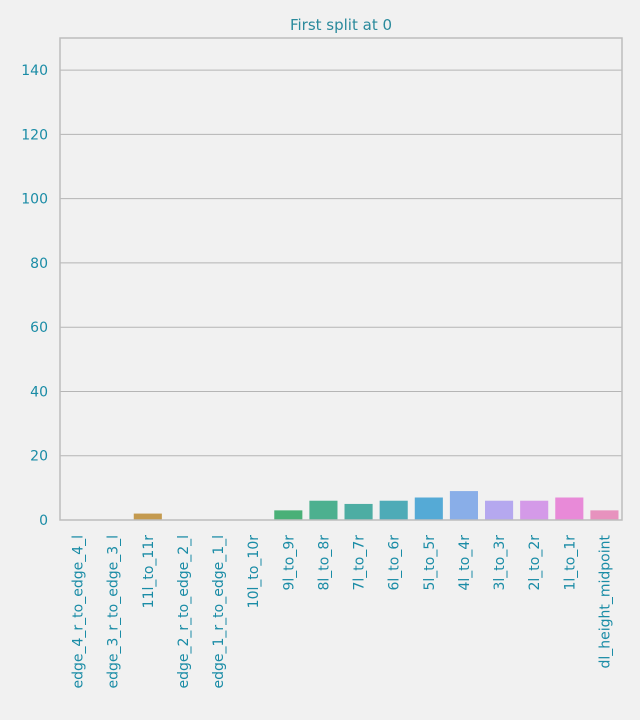 The image size is (640, 720). What do you see at coordinates (43, 521) in the screenshot?
I see `y-tick-label: 0` at bounding box center [43, 521].